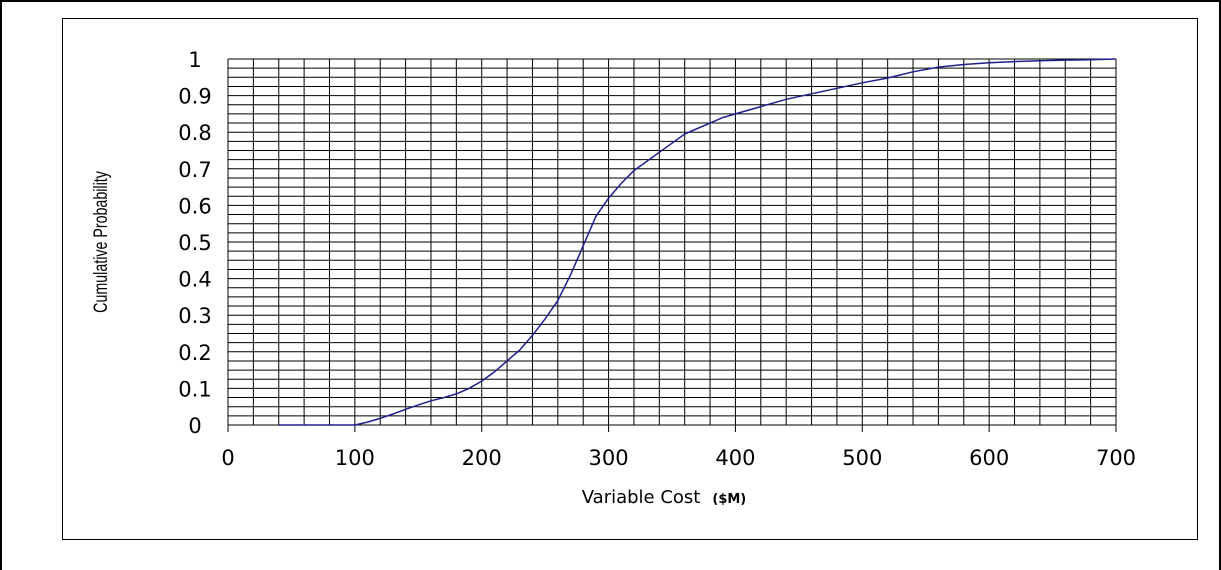 The height and width of the screenshot is (570, 1221). What do you see at coordinates (735, 458) in the screenshot?
I see `x-tick-label: 400` at bounding box center [735, 458].